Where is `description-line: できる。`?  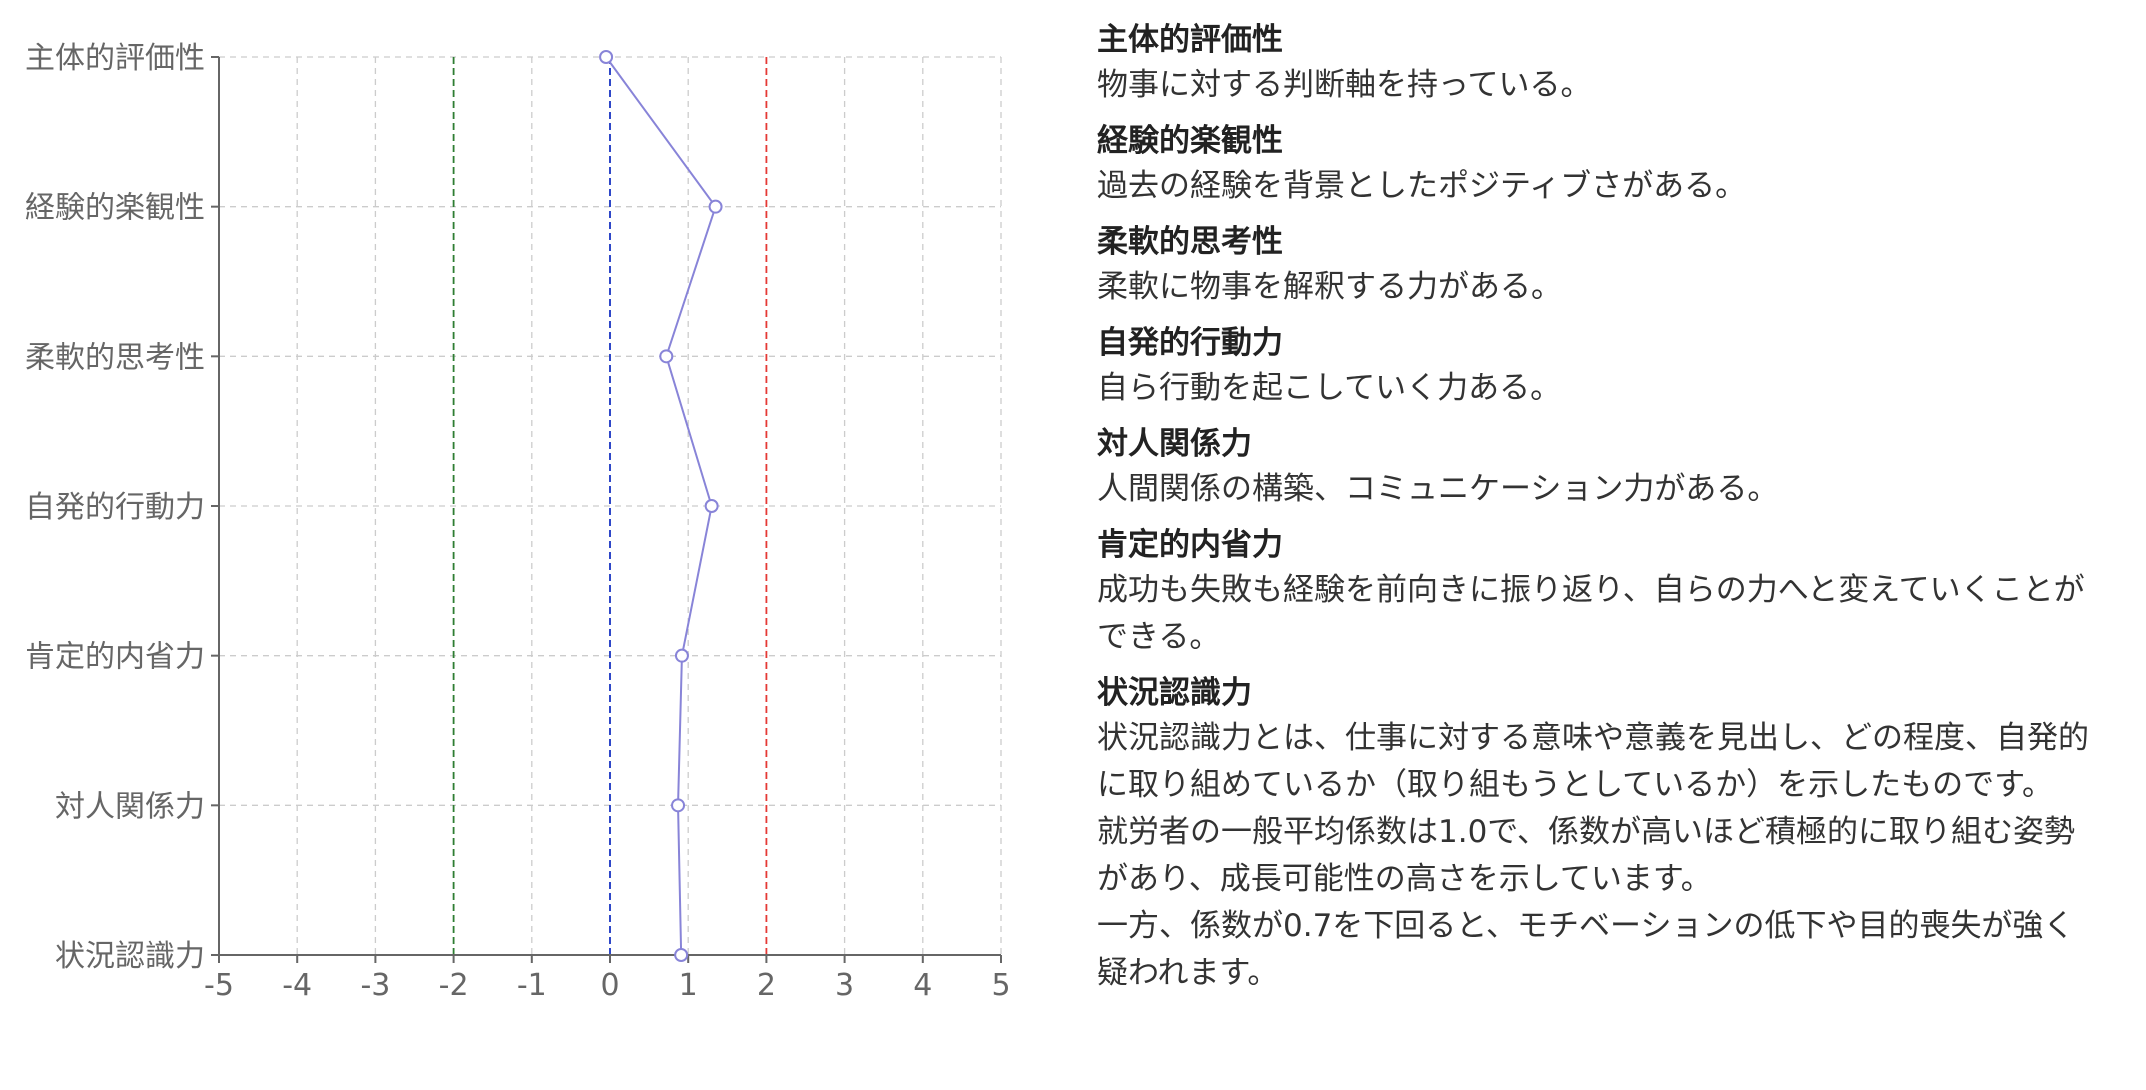
description-line: できる。 is located at coordinates (1159, 637).